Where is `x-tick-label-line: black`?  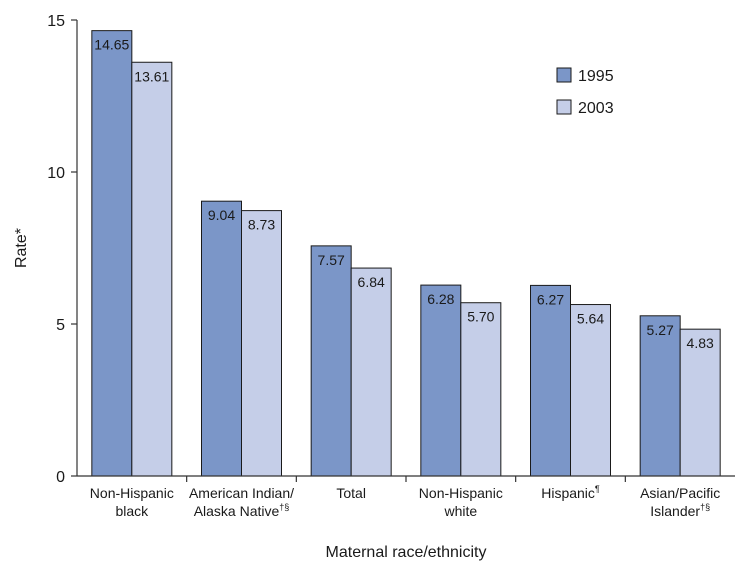
x-tick-label-line: black is located at coordinates (132, 511).